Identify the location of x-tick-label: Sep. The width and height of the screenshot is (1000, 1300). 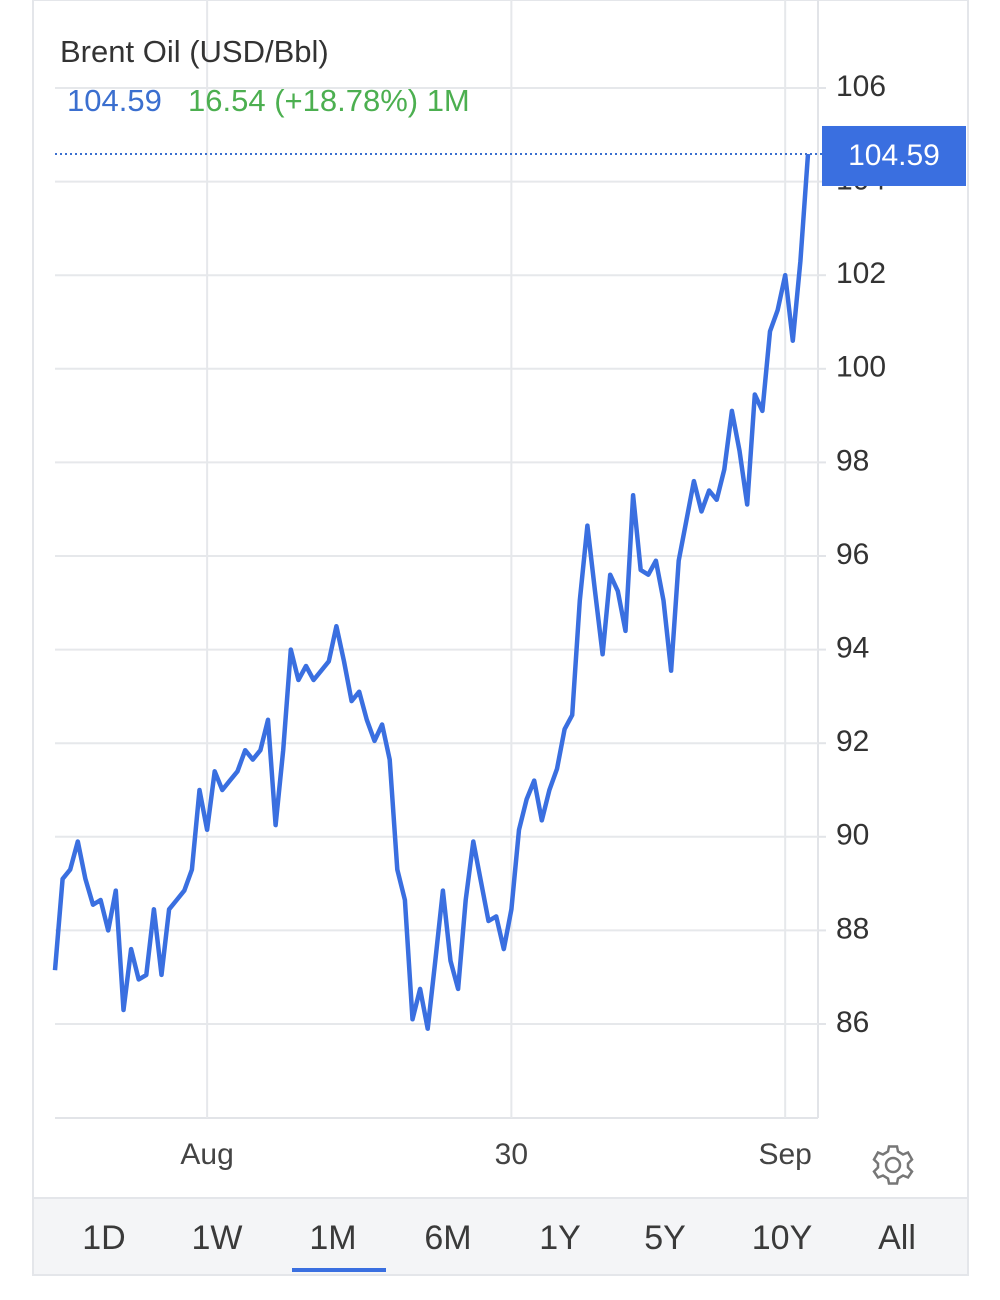
(784, 1154).